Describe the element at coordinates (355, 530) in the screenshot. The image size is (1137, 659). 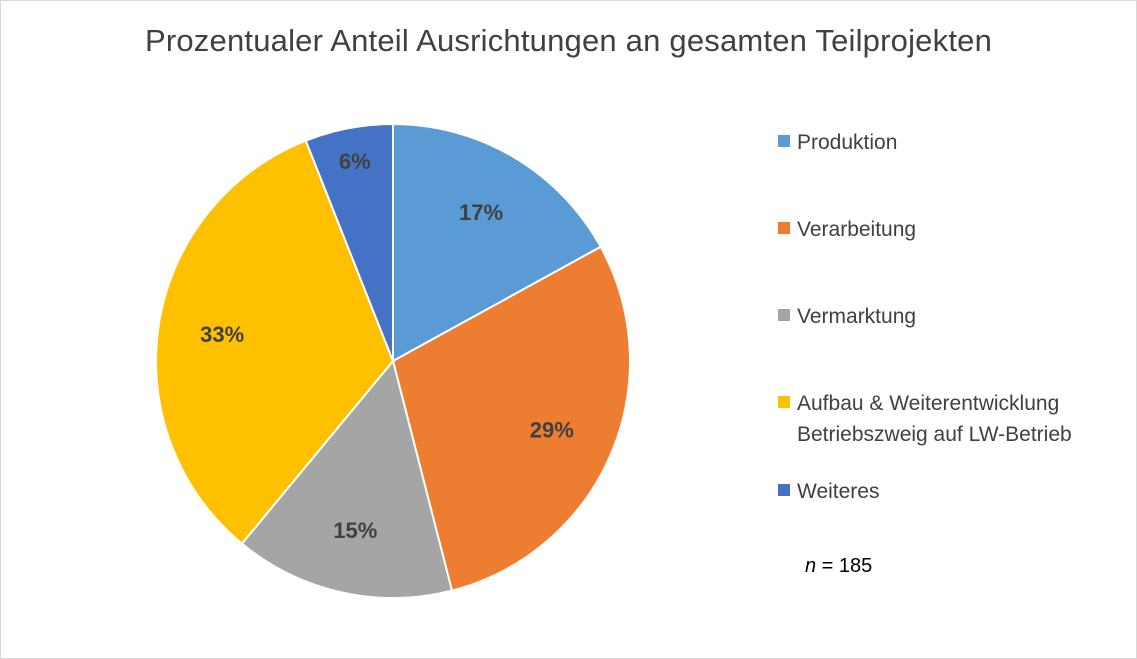
I see `data-label-2: 15%` at that location.